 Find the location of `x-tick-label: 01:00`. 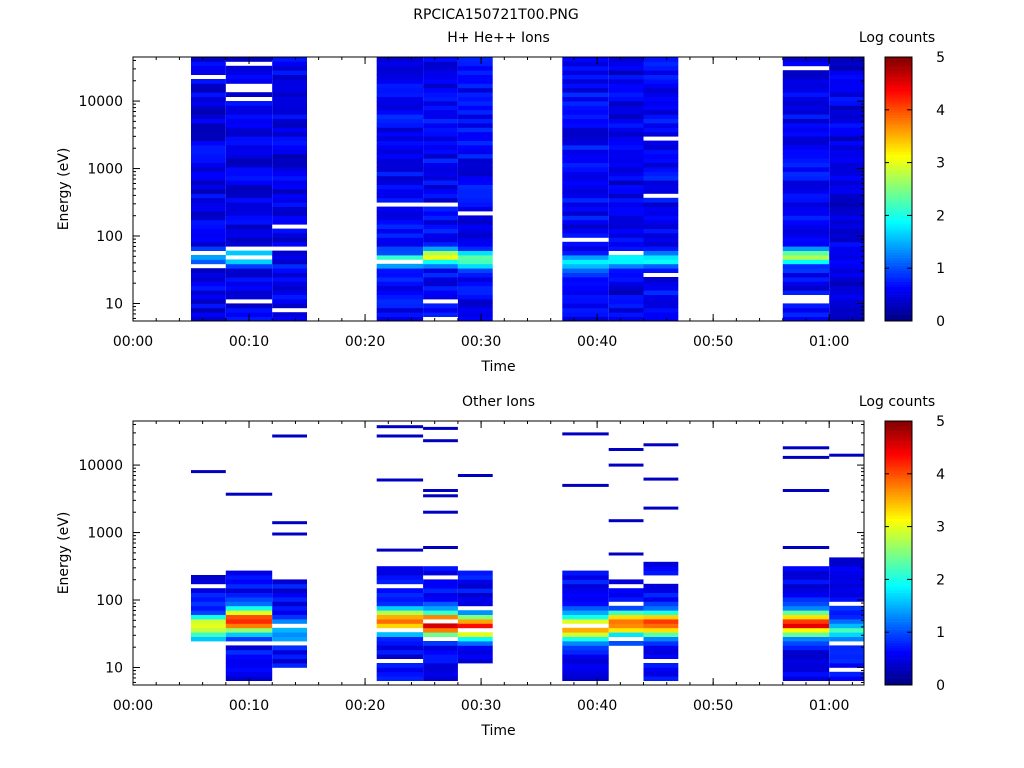

x-tick-label: 01:00 is located at coordinates (829, 342).